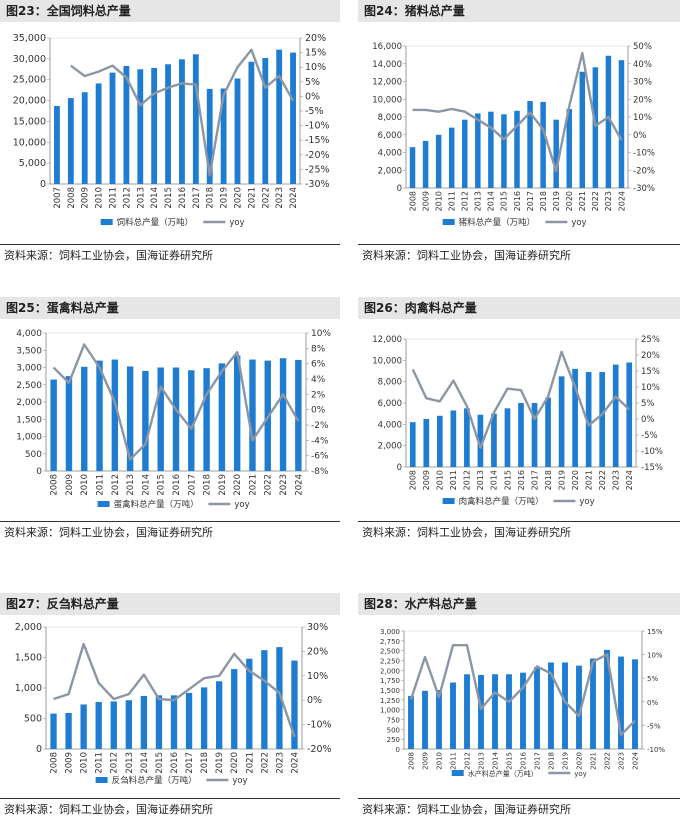  I want to click on chart-title: 图25：蛋禽料总产量, so click(170, 308).